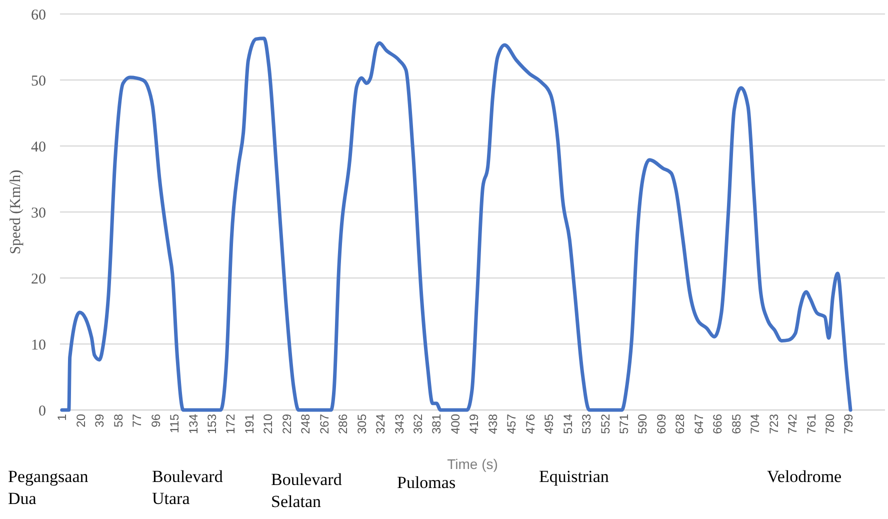 The image size is (888, 519). I want to click on x-tick-label: 381, so click(437, 424).